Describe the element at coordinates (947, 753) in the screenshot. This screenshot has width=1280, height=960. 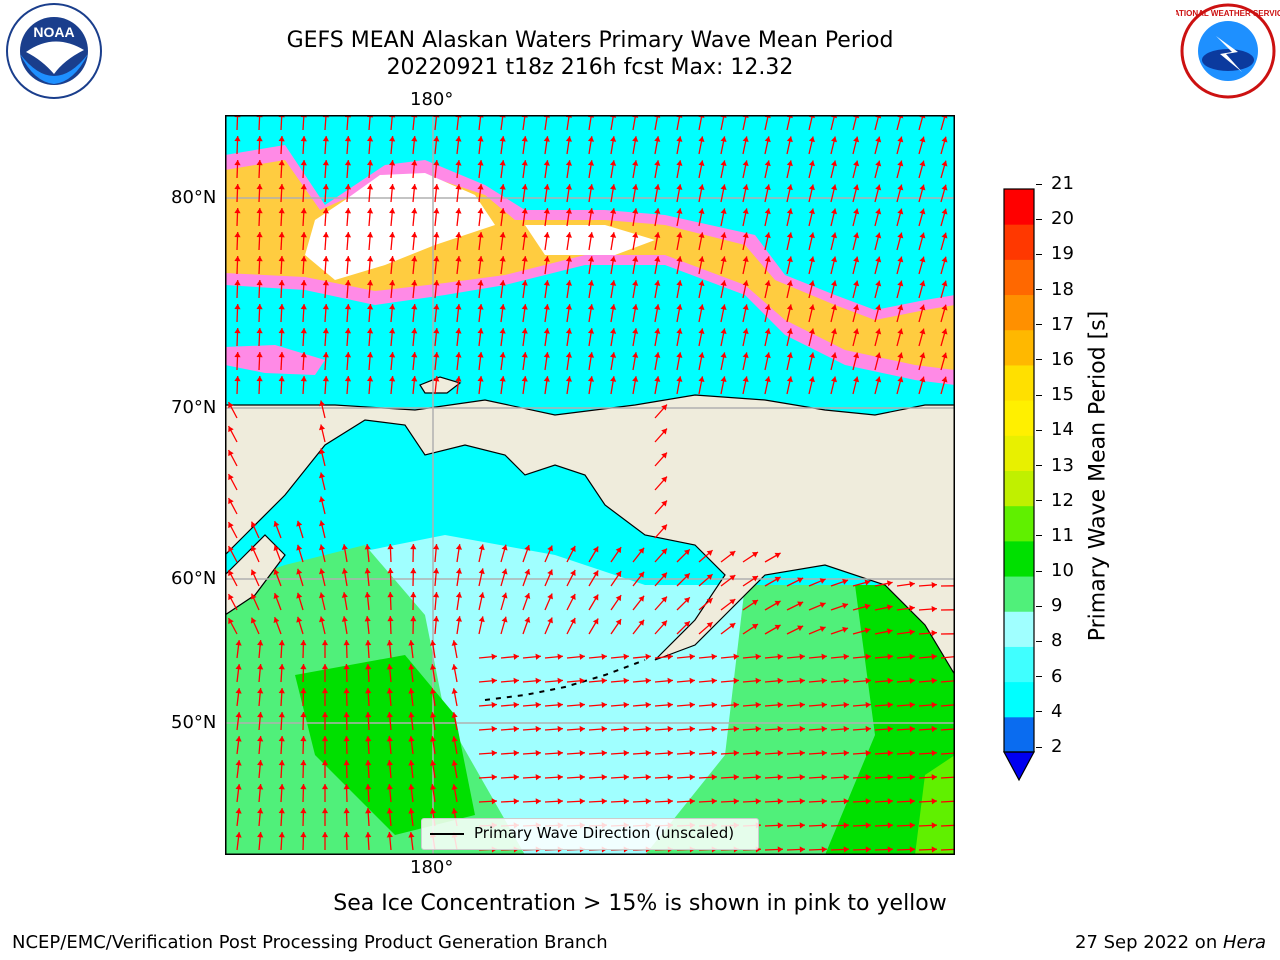
I see `wave-arrow` at that location.